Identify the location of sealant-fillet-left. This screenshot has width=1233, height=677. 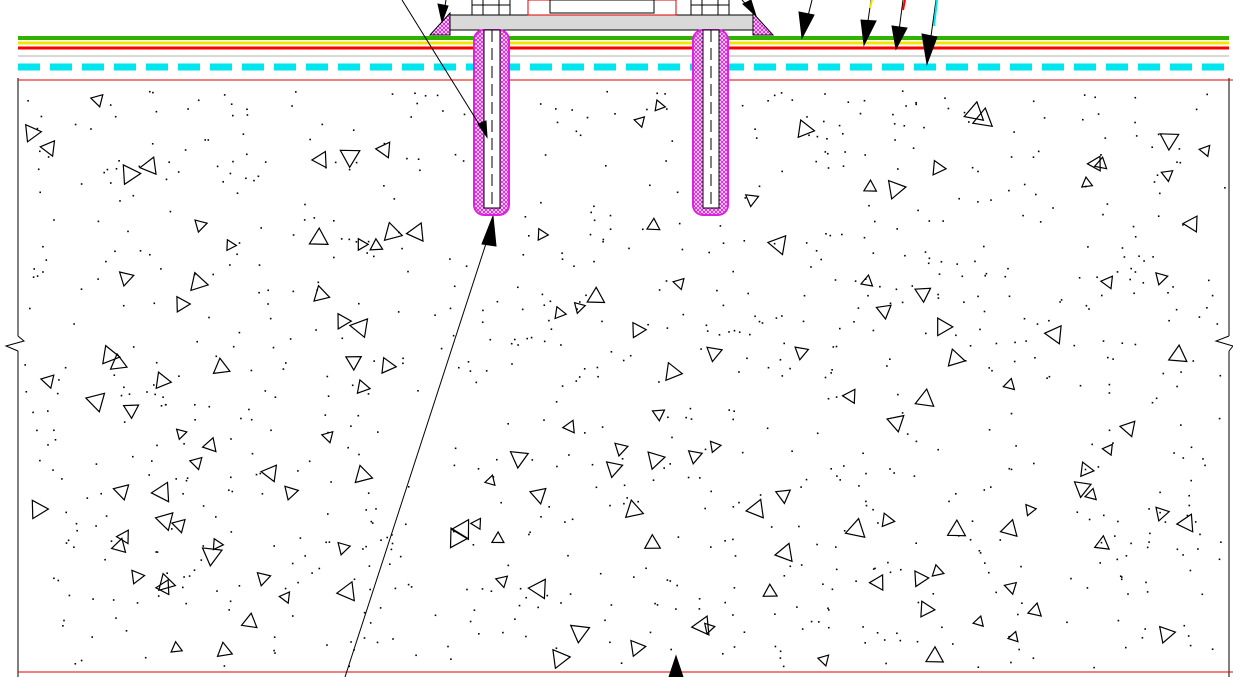
(439, 23).